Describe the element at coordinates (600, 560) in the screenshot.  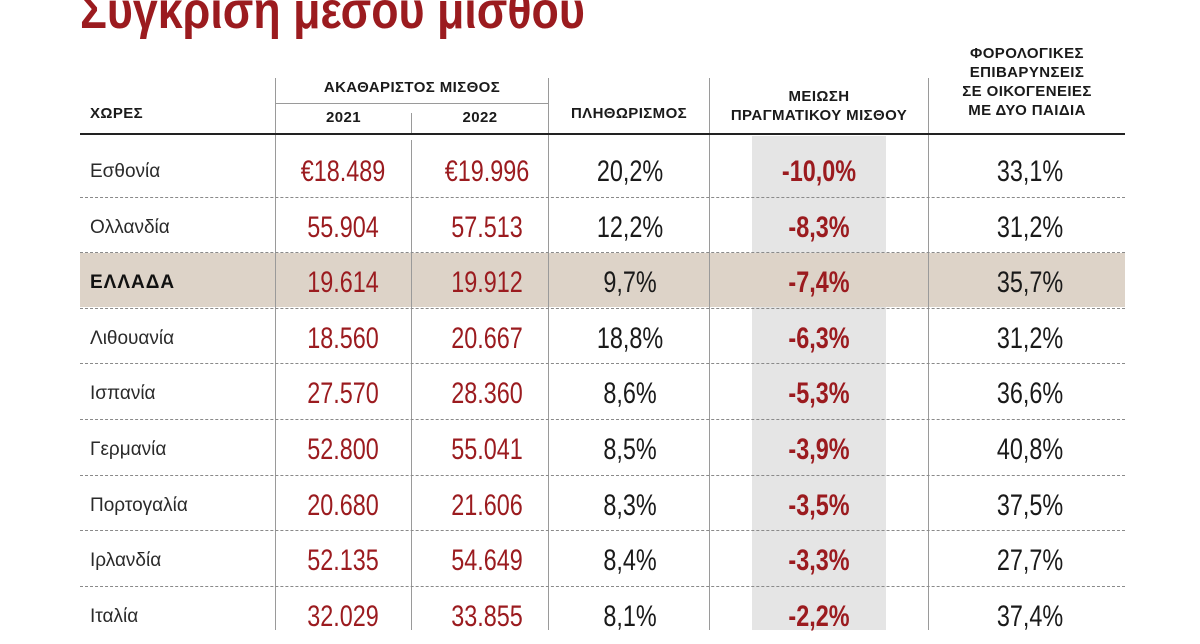
I see `table-row: Ιρλανδία 52.135 54.649 8,4% -3,3% 27,7%` at that location.